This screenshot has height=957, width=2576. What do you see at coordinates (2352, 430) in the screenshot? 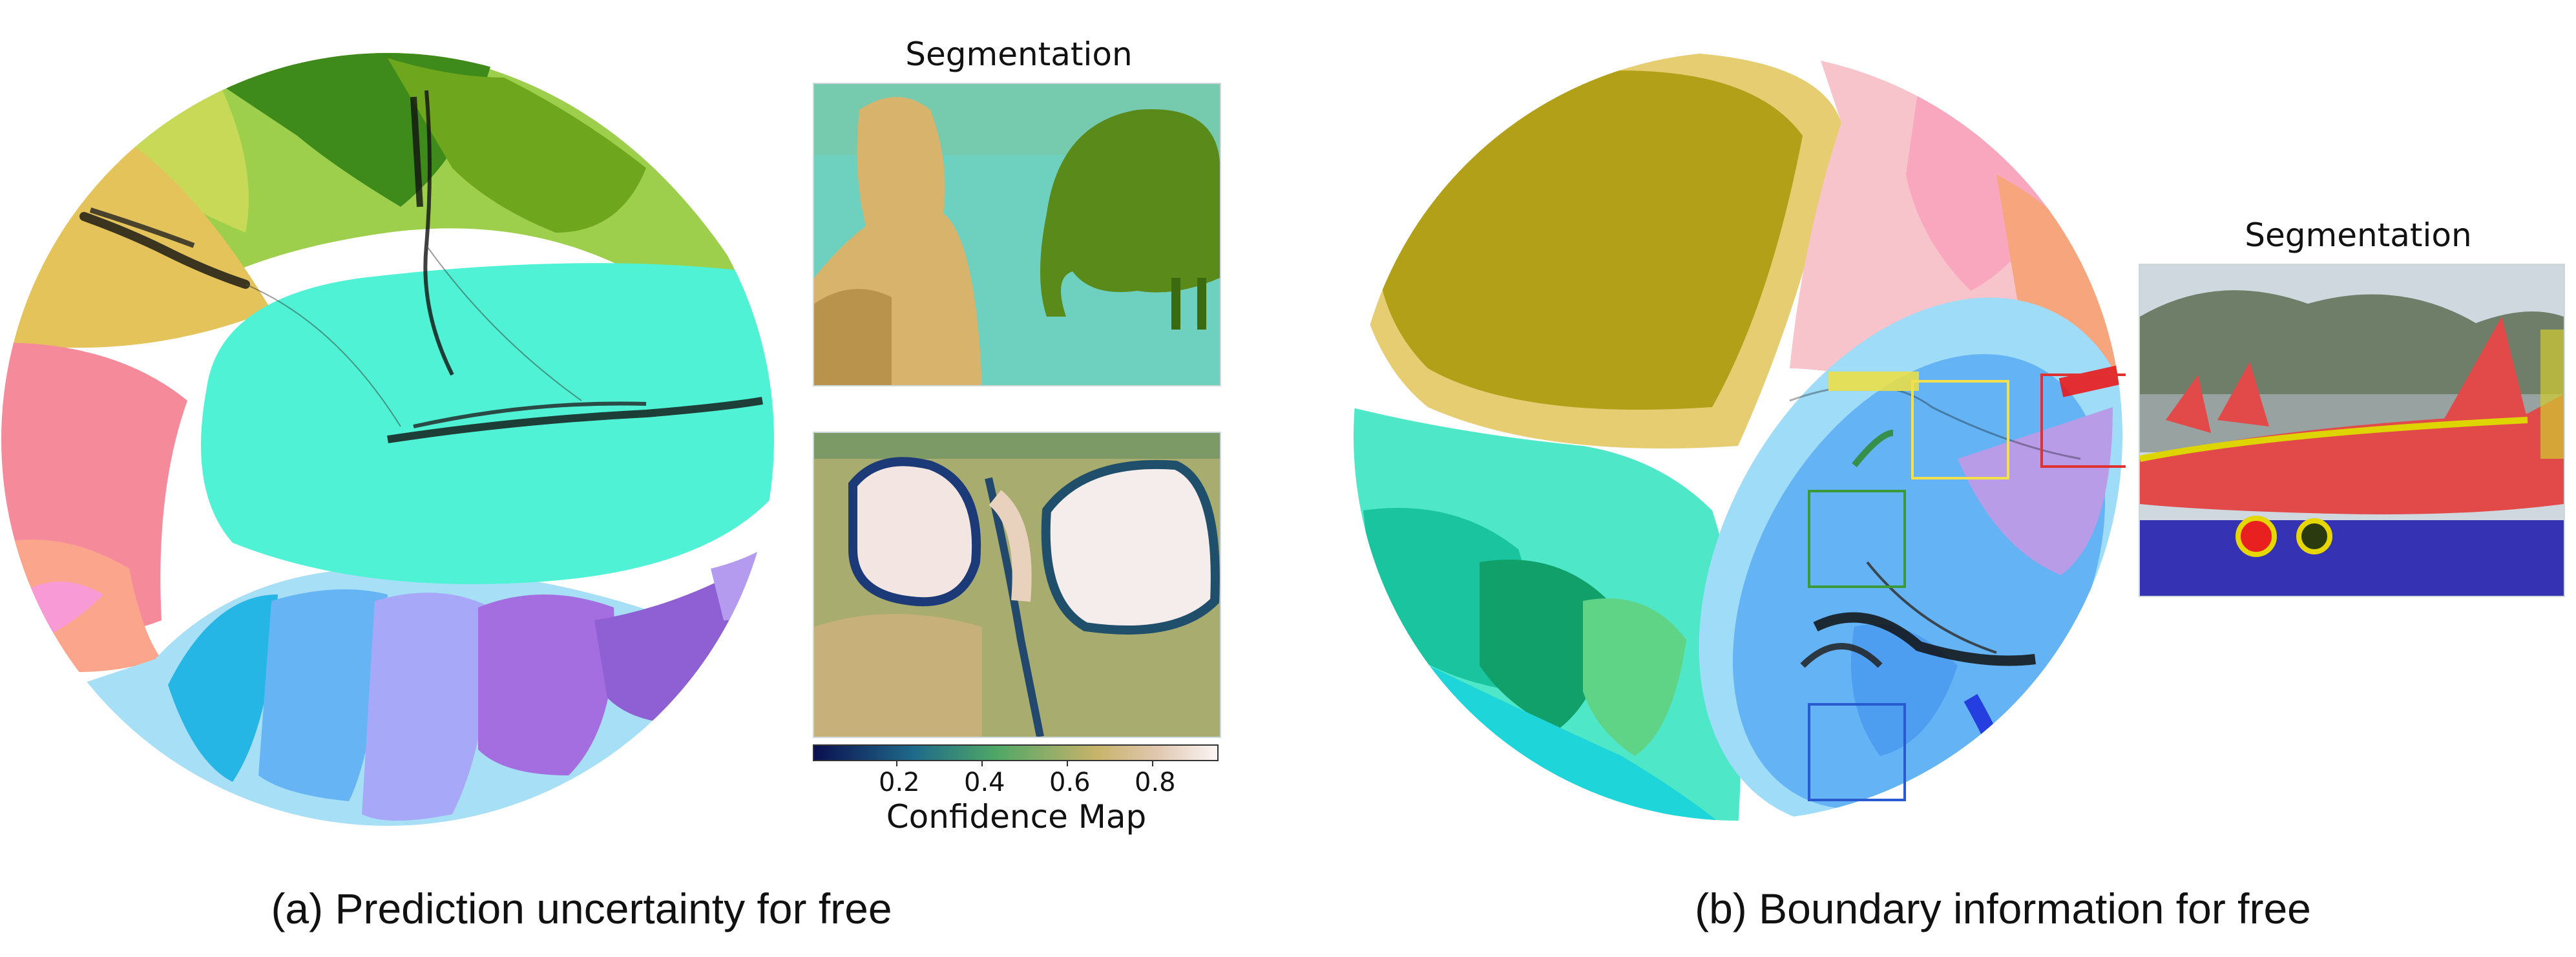
I see `segmentation-image-b` at bounding box center [2352, 430].